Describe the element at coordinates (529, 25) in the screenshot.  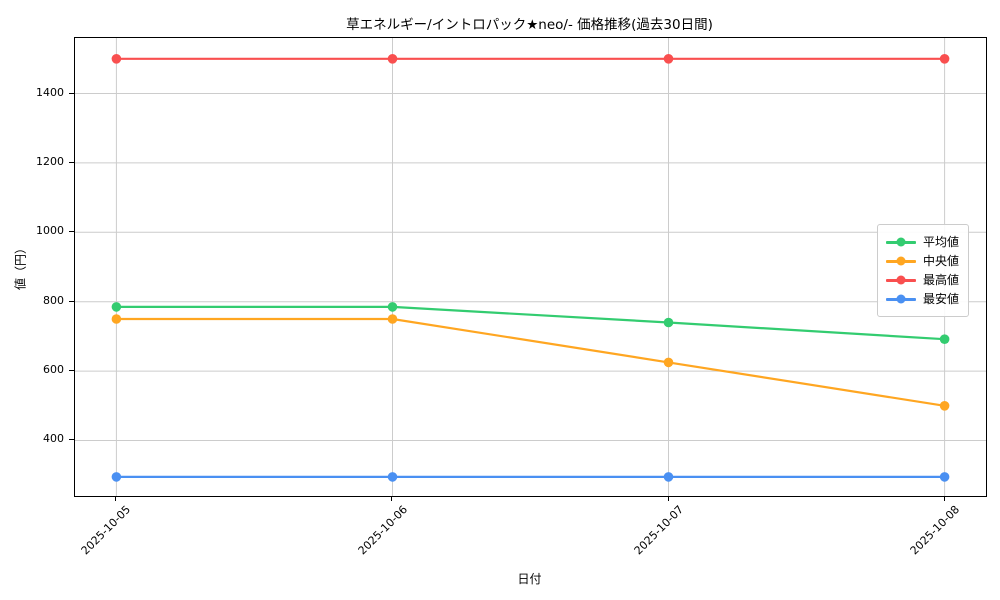
I see `chart-title: 草エネルギー/イントロパック★neo/- 価格推移(過去30日間)` at that location.